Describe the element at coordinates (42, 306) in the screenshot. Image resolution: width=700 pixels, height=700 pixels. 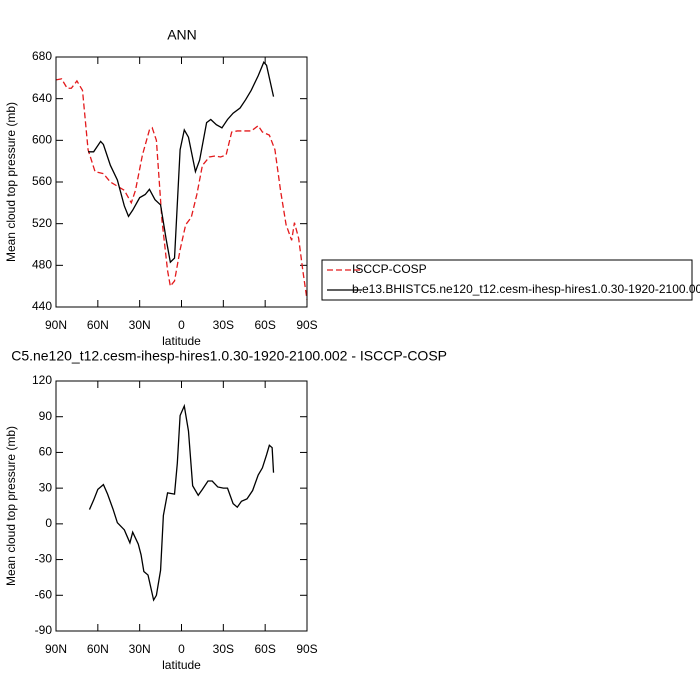
I see `y-tick-label: 440` at that location.